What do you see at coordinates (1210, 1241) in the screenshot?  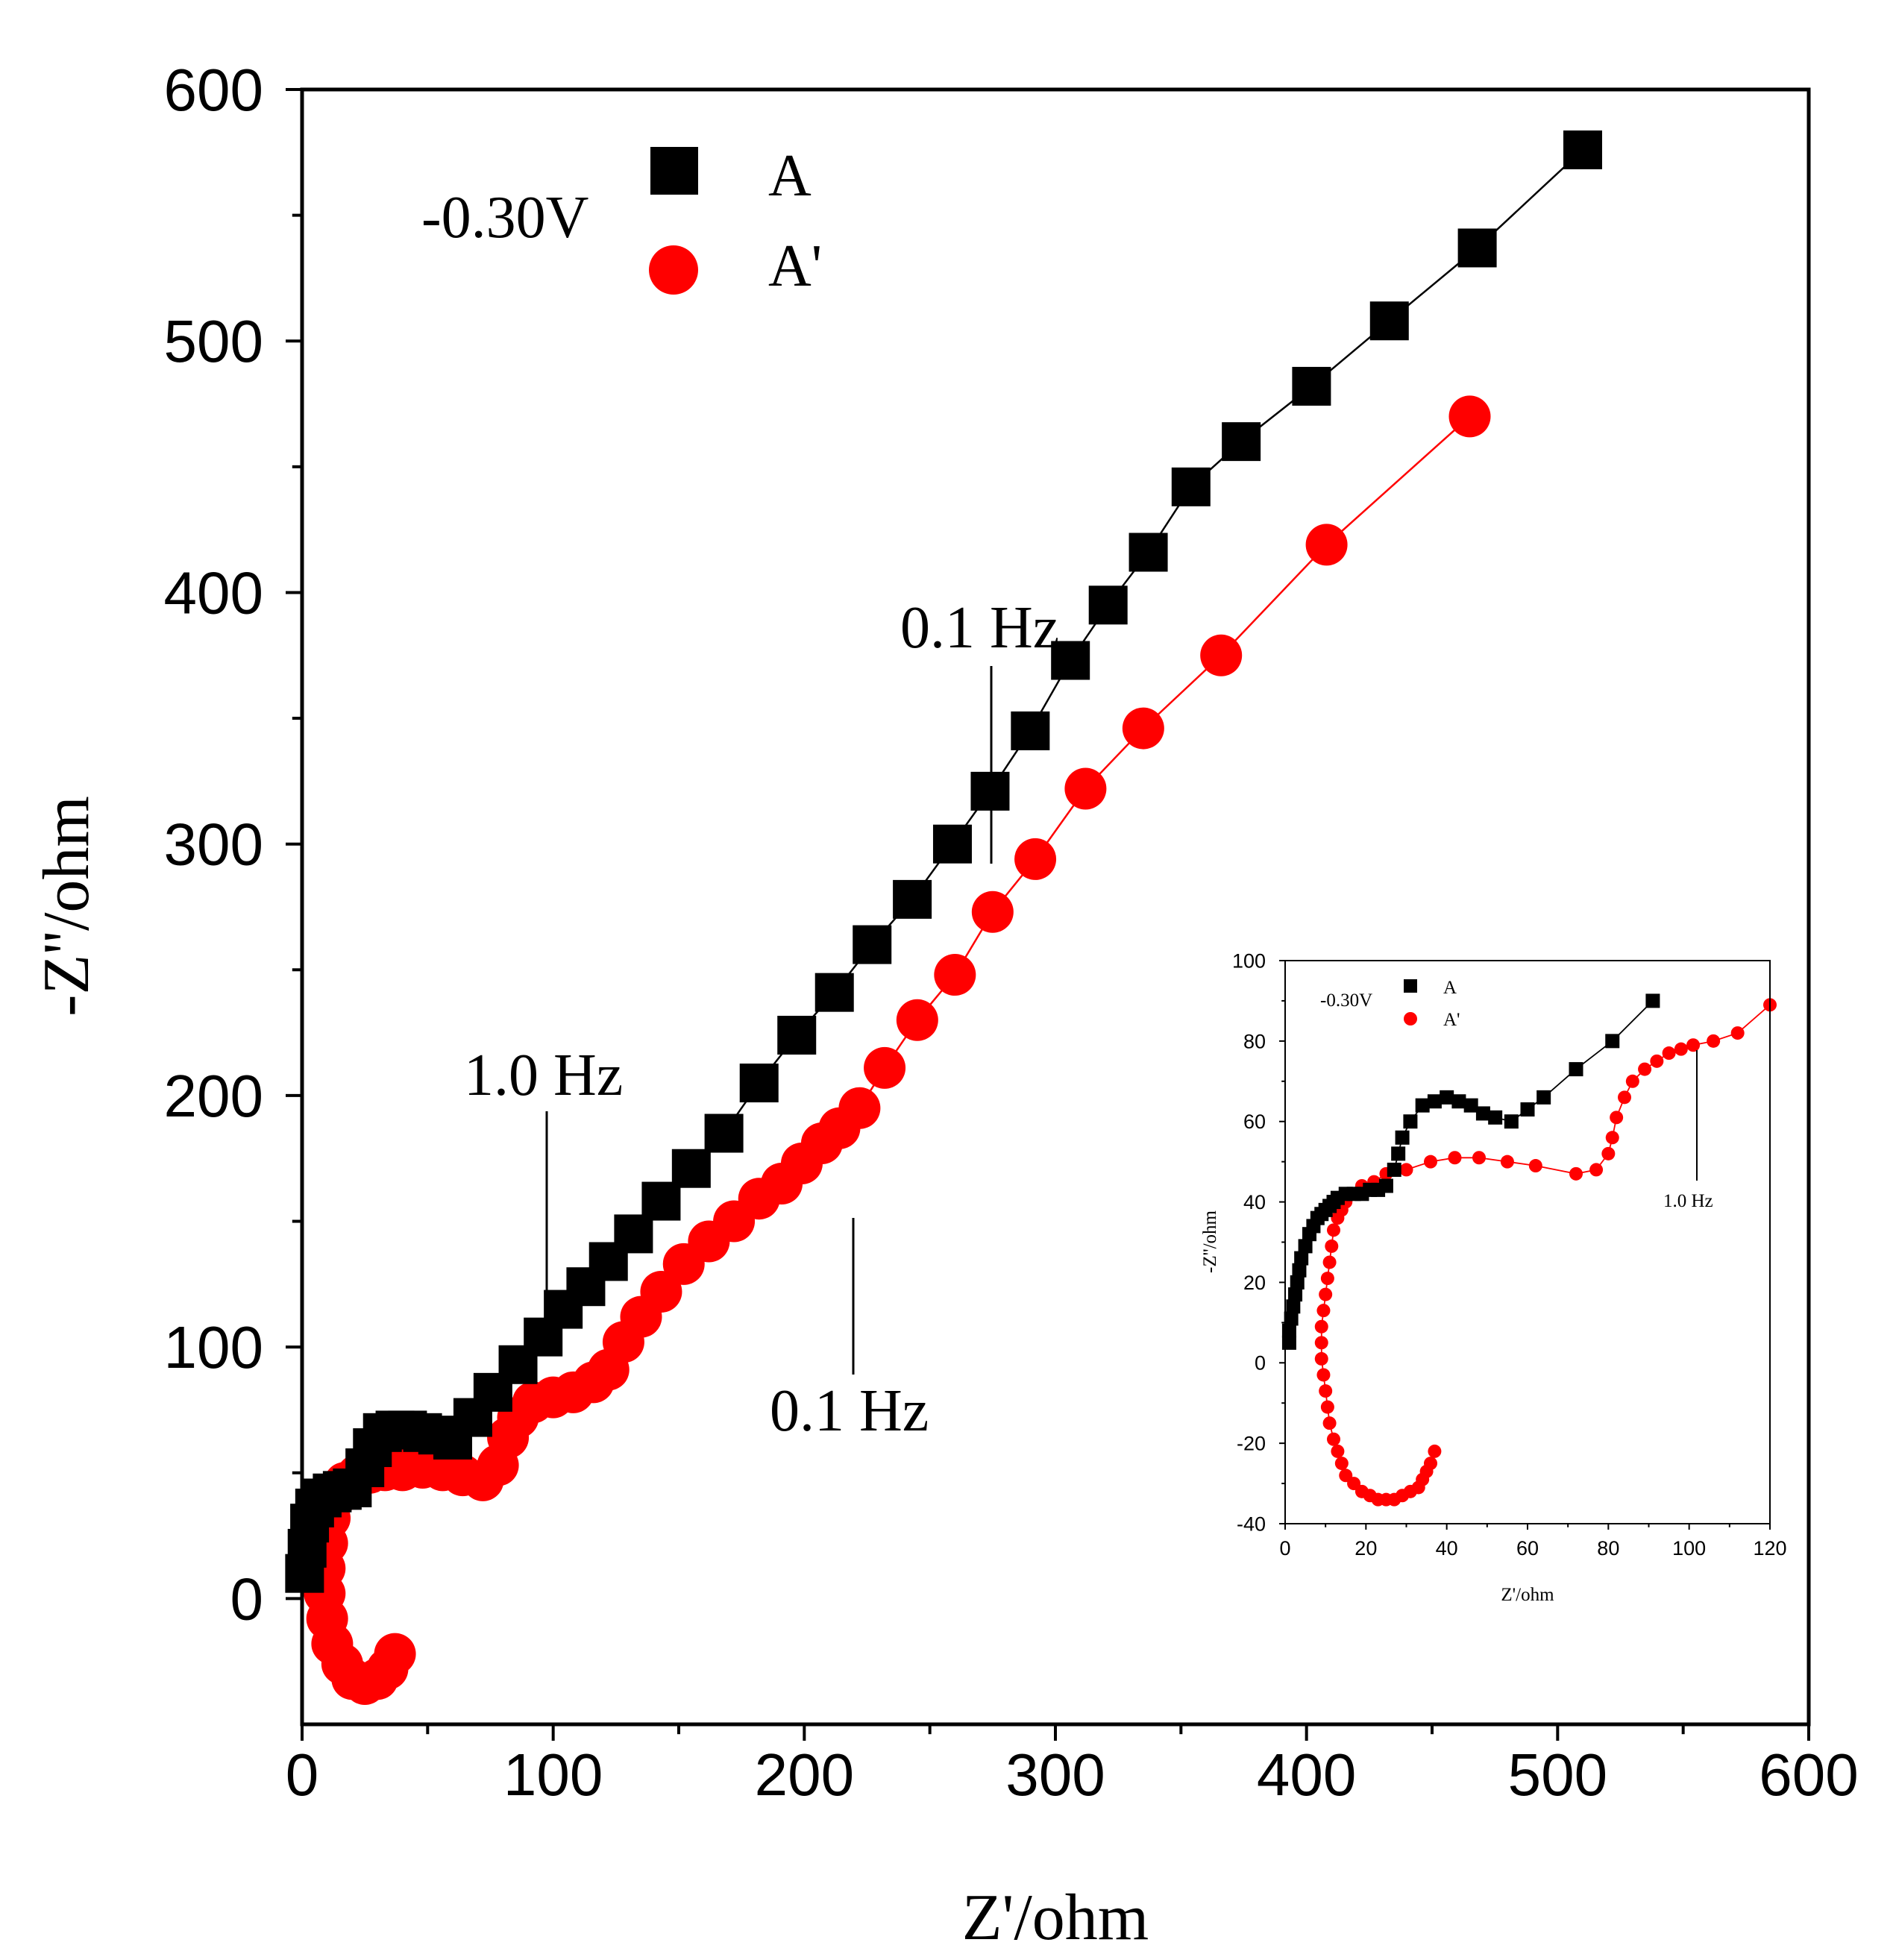 I see `inset-y-axis-title: -Z''/ohm` at bounding box center [1210, 1241].